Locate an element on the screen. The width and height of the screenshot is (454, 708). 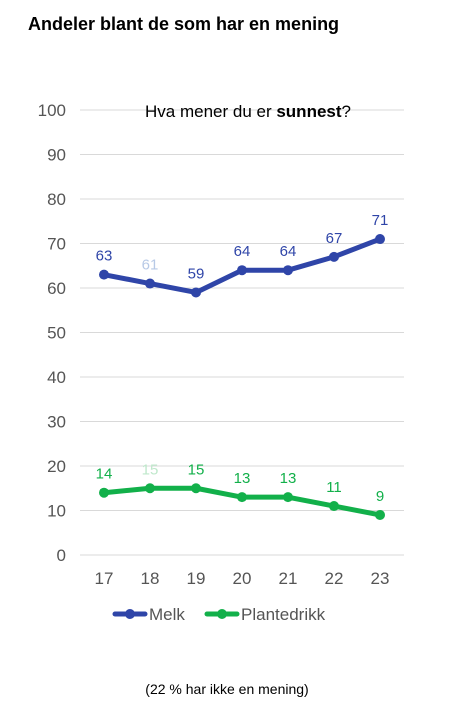
data-label: 61 is located at coordinates (150, 265).